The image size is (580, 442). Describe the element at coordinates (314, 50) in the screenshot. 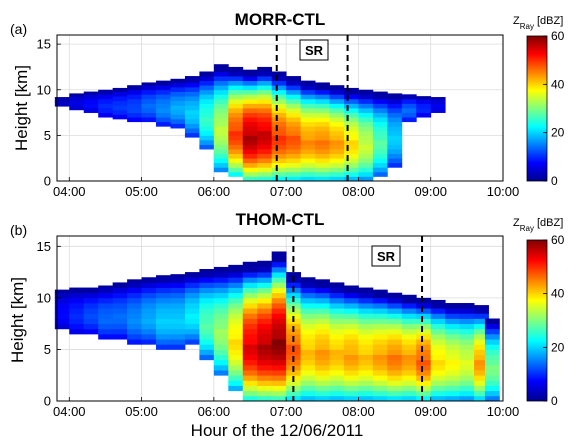

I see `sr-label: SR` at that location.